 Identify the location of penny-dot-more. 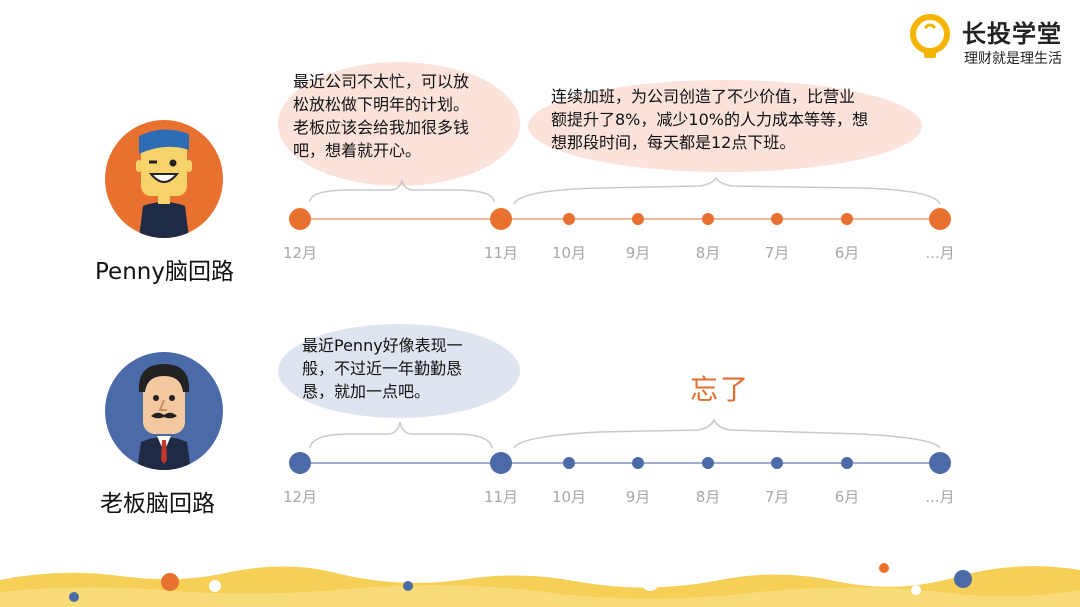
(940, 219).